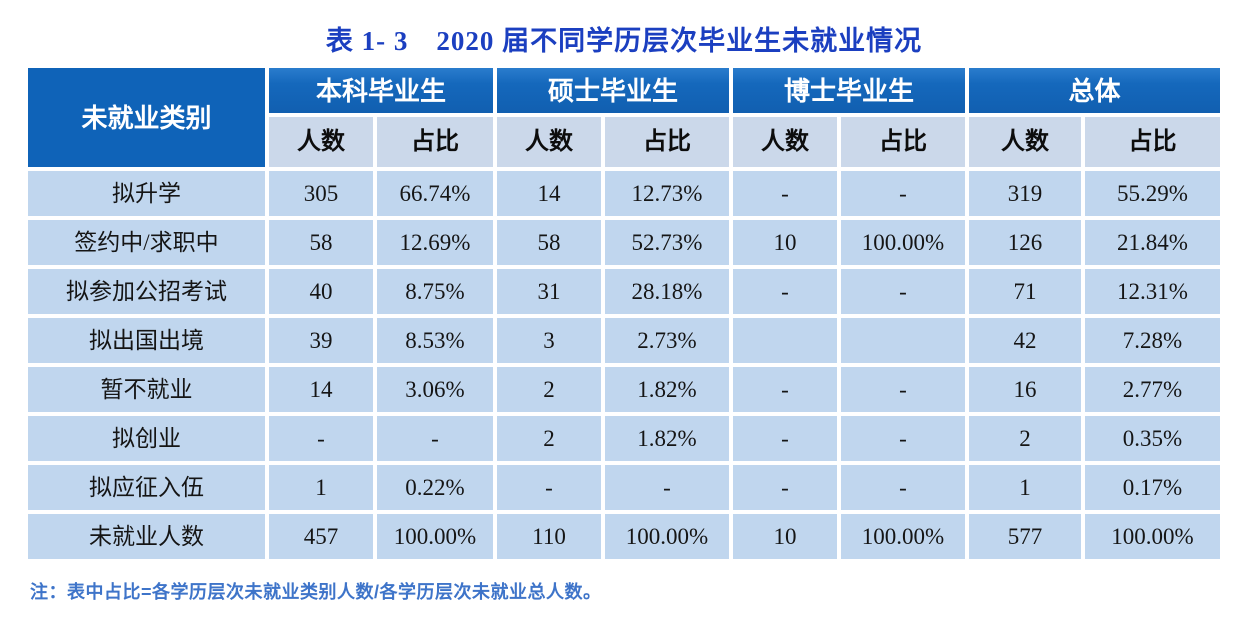  I want to click on category-cell: 暂不就业, so click(146, 389).